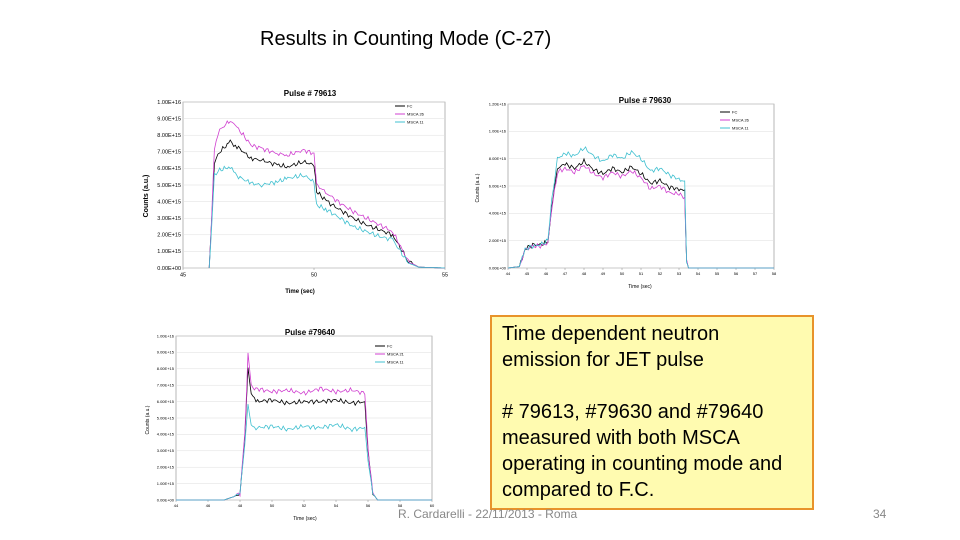 The width and height of the screenshot is (960, 540). I want to click on footer-text: R. Cardarelli - 22/11/2013 - Roma, so click(488, 514).